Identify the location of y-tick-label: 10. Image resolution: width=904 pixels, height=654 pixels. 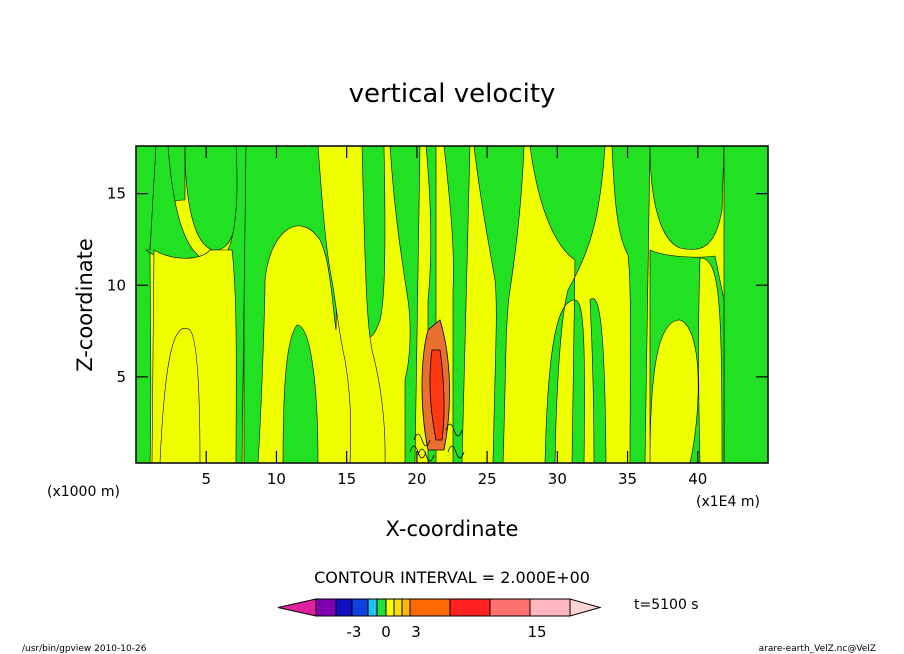
(116, 285).